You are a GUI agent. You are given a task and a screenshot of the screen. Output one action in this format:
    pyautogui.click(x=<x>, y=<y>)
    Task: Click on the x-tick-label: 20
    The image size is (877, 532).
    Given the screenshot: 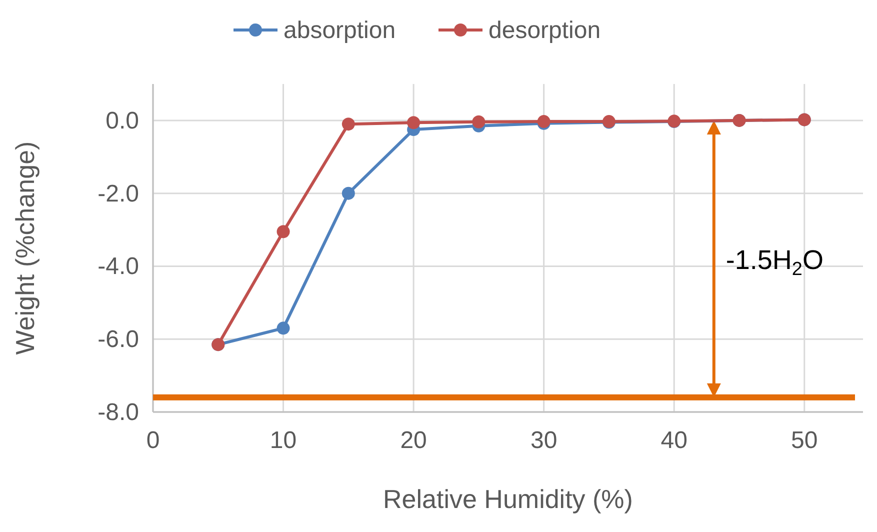 What is the action you would take?
    pyautogui.click(x=413, y=440)
    